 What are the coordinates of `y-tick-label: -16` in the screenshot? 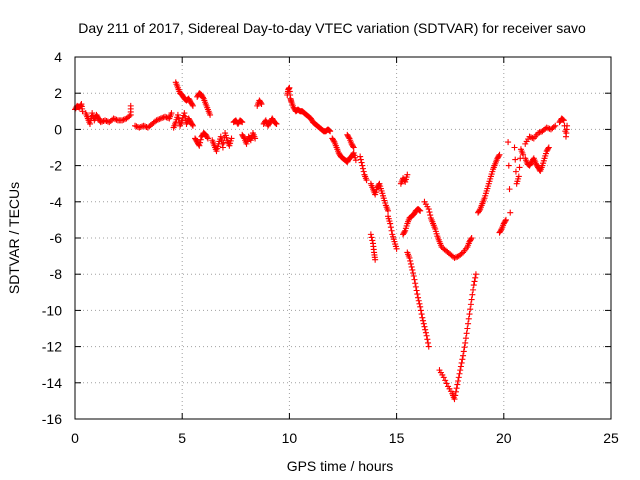 It's located at (52, 419).